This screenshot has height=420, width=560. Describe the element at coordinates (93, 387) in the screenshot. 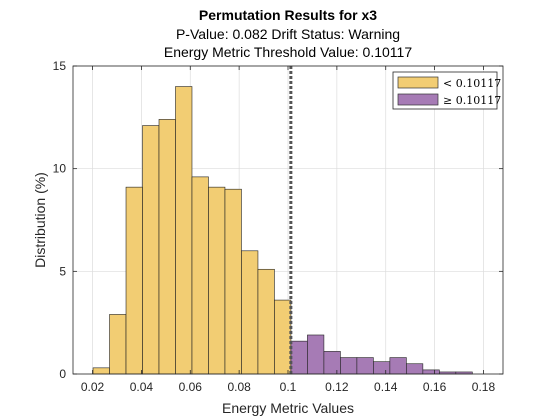

I see `x-tick-label: 0.02` at that location.